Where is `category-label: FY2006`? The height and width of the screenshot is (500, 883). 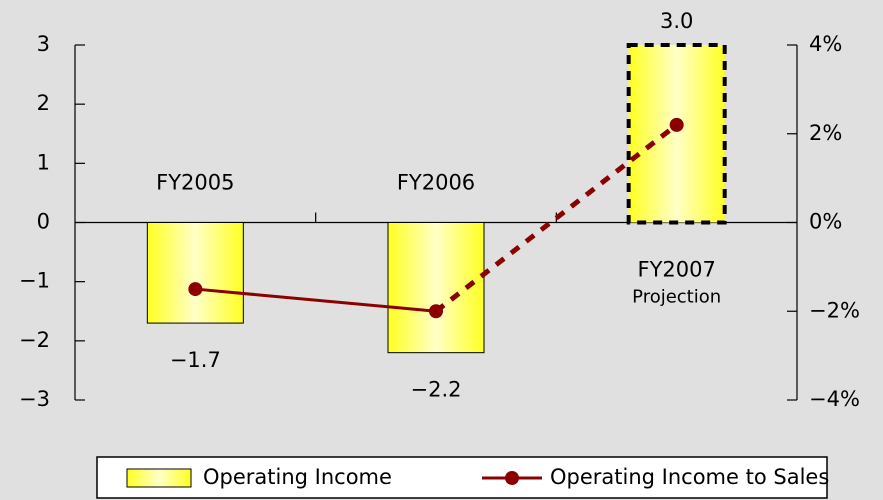
category-label: FY2006 is located at coordinates (436, 183).